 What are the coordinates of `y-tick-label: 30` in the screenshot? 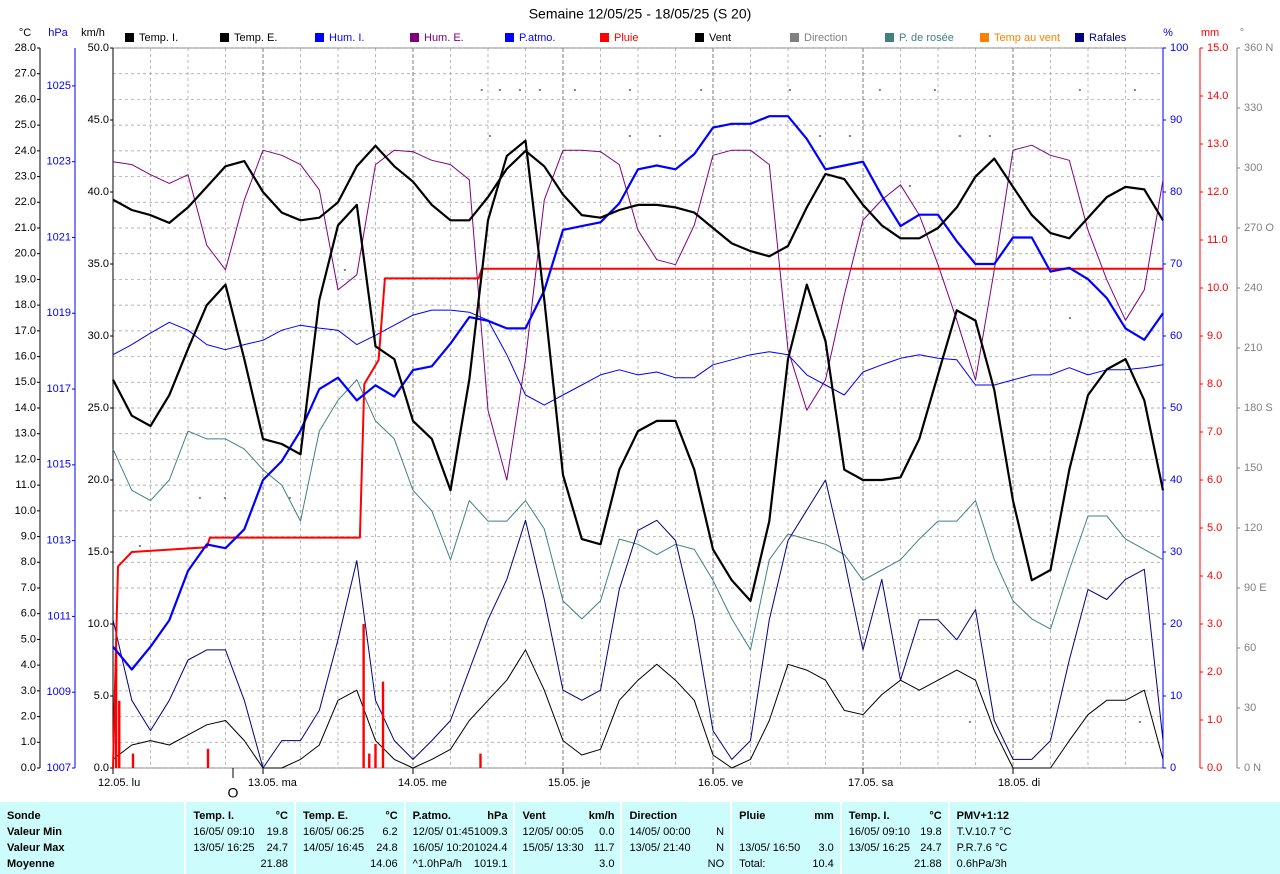 It's located at (1176, 552).